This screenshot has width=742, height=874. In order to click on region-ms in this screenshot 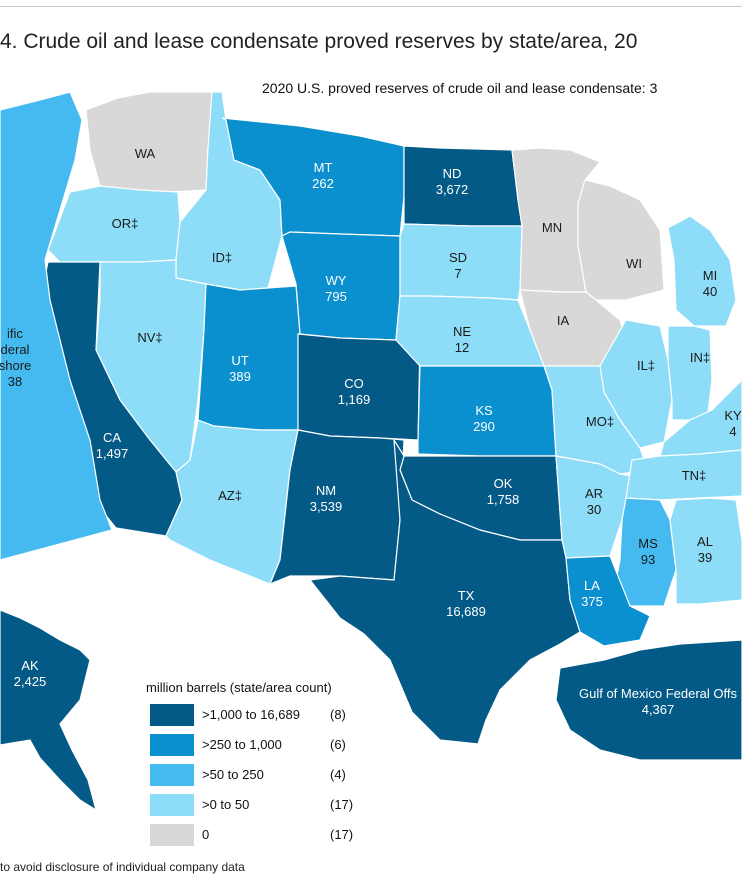, I will do `click(645, 552)`.